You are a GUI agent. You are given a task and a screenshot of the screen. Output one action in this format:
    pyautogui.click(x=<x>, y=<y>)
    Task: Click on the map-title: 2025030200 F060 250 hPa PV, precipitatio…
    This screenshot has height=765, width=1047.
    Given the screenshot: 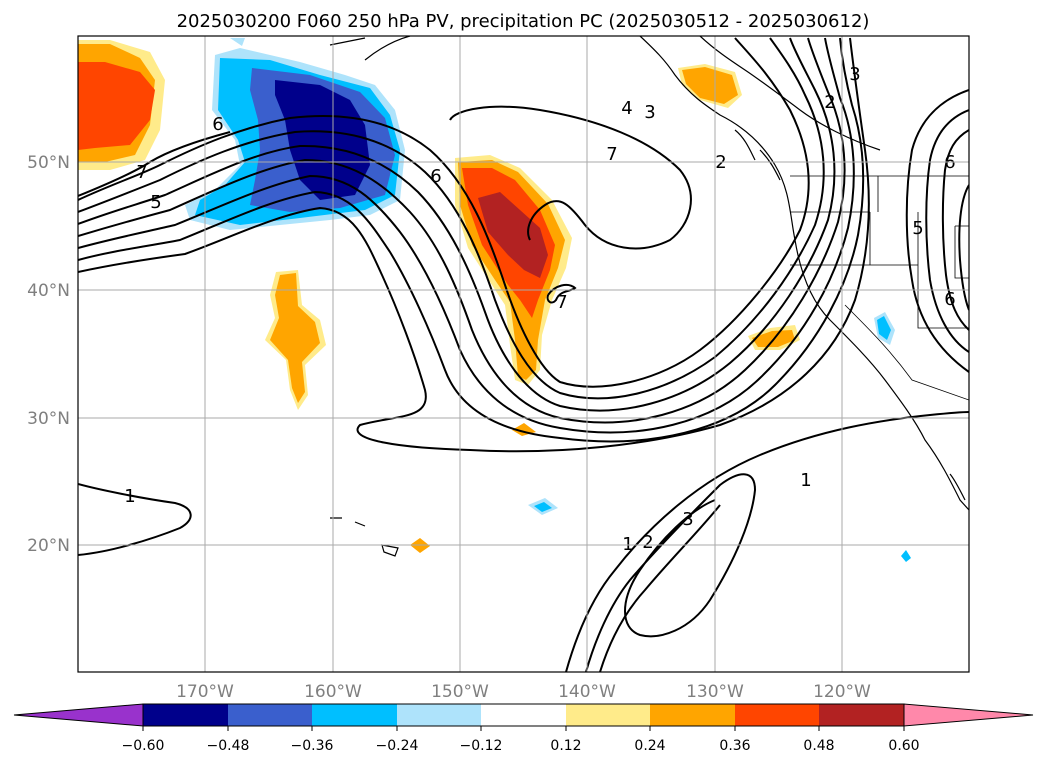 What is the action you would take?
    pyautogui.click(x=523, y=21)
    